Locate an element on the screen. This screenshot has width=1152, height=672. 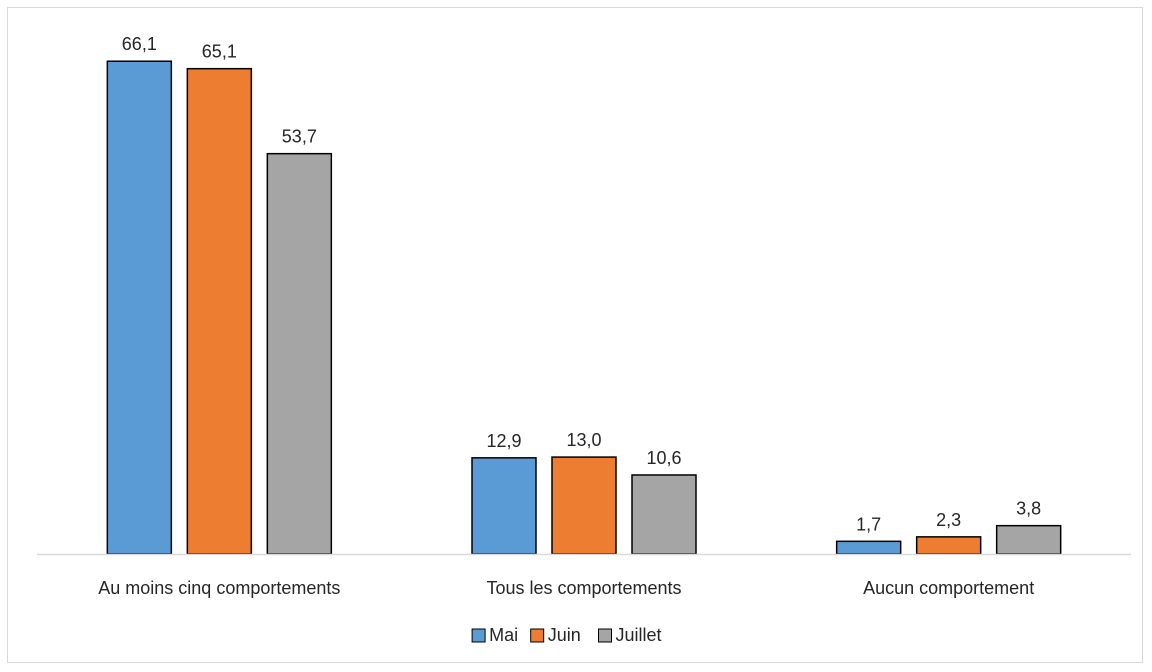
category-label-tous-les-comportements: Tous les comportements is located at coordinates (583, 588).